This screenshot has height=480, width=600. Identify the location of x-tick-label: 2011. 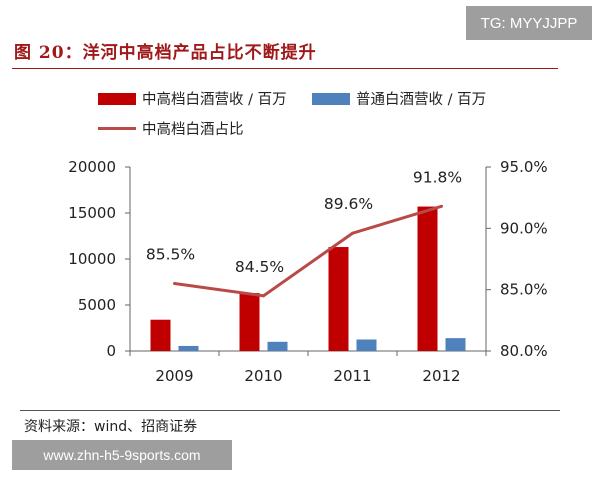
(352, 376).